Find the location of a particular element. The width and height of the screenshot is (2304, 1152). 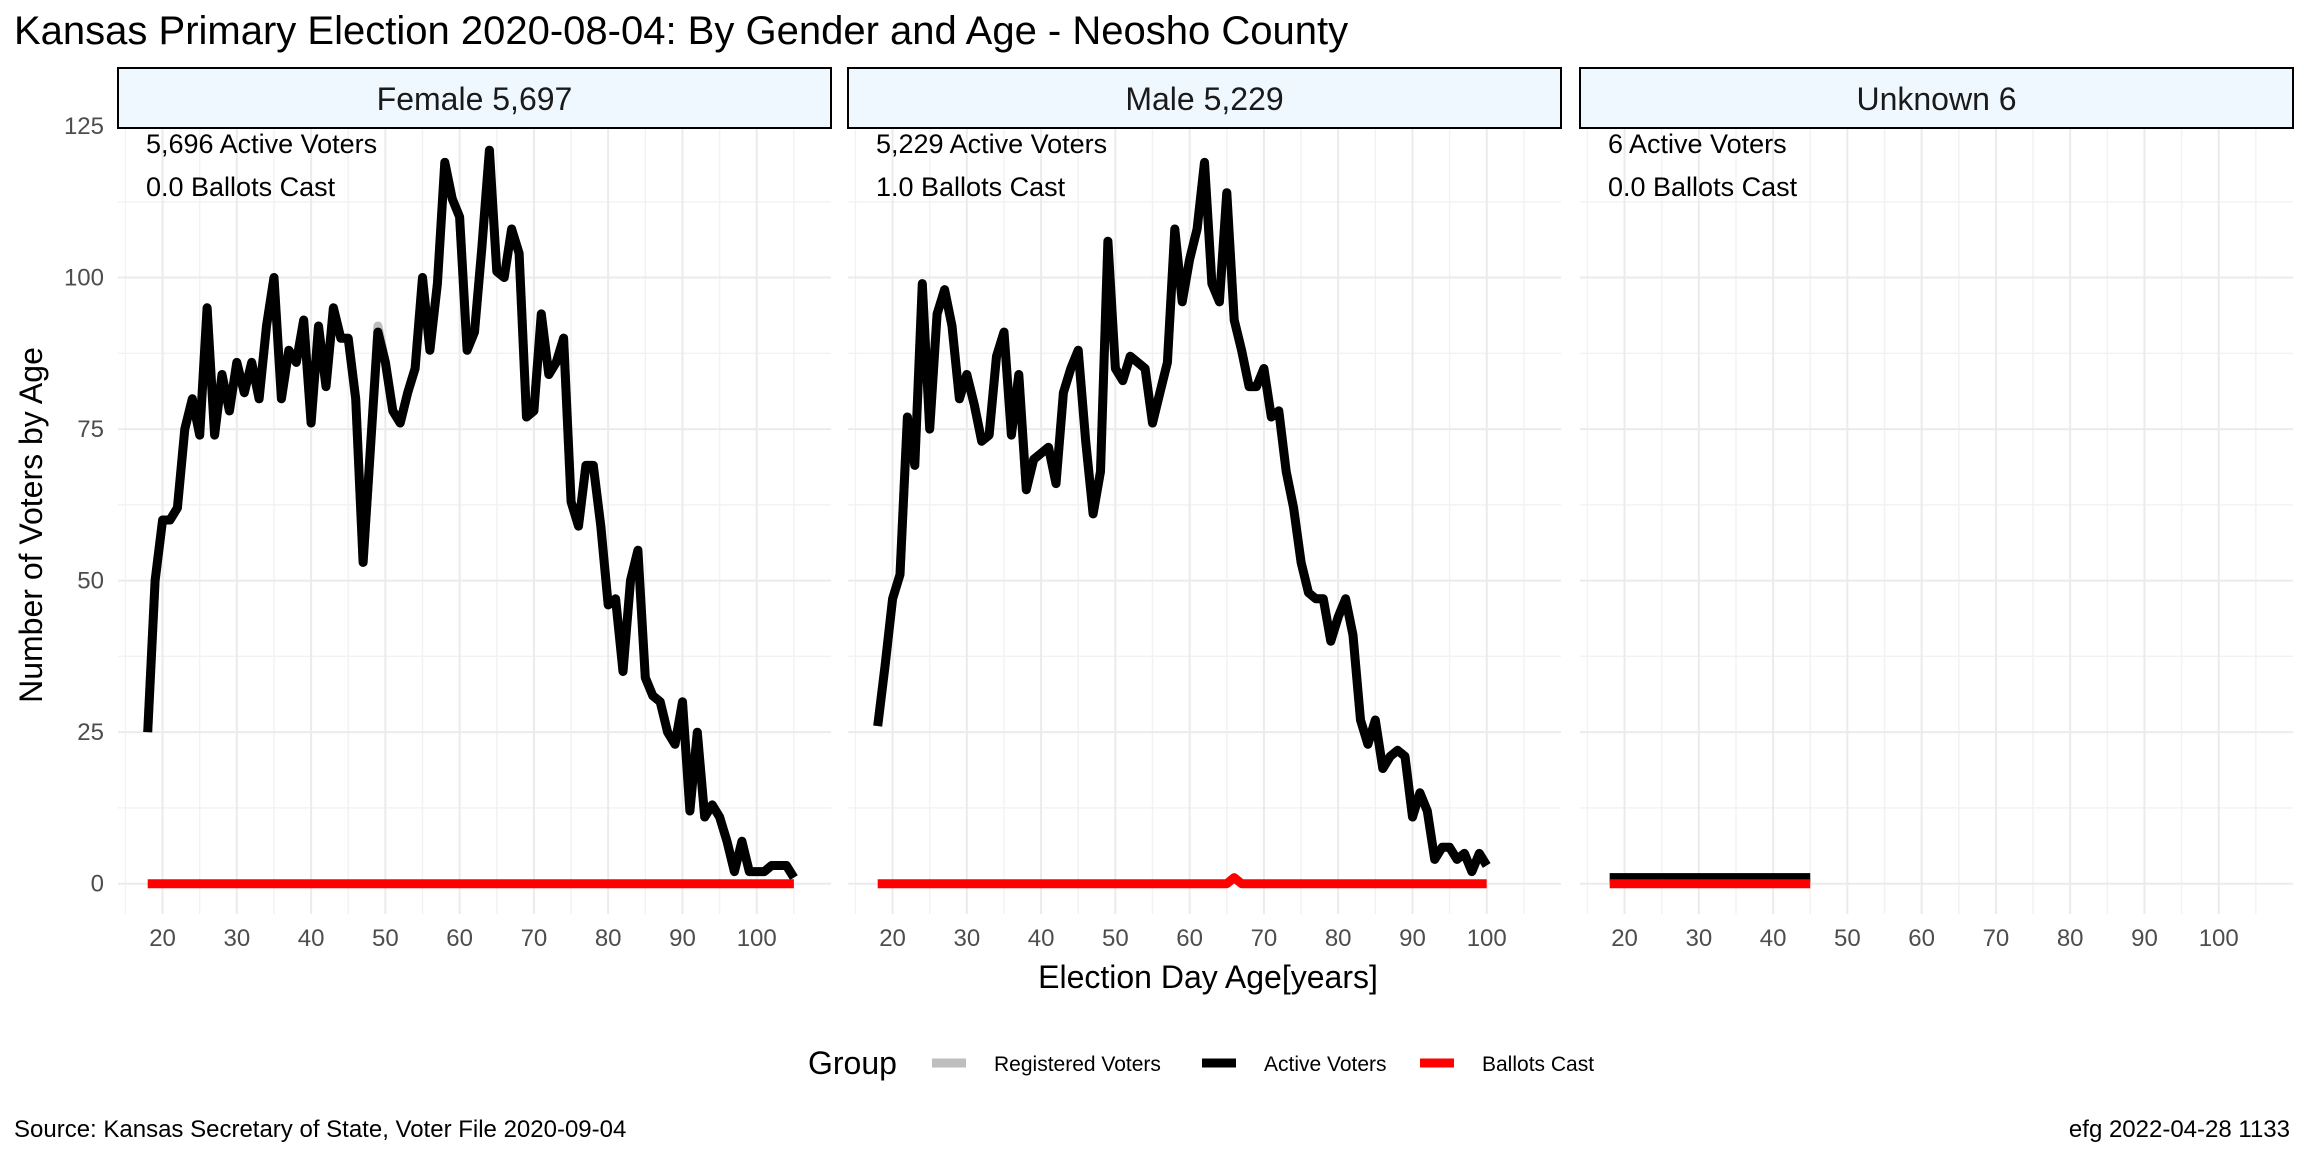

panel-annotation: 5,696 Active Voters is located at coordinates (261, 144).